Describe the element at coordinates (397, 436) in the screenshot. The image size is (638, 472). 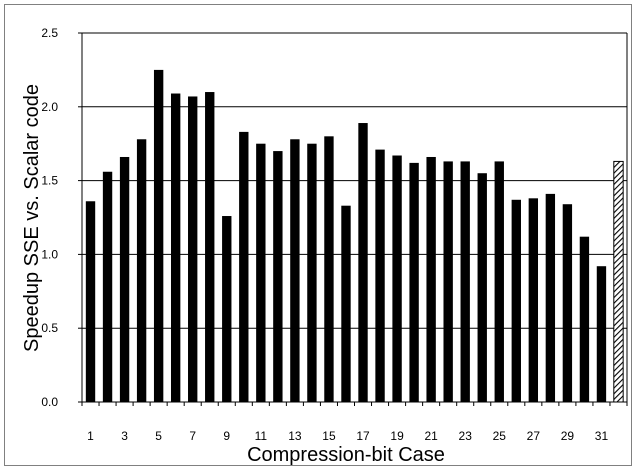
I see `x-tick-label: 19` at that location.